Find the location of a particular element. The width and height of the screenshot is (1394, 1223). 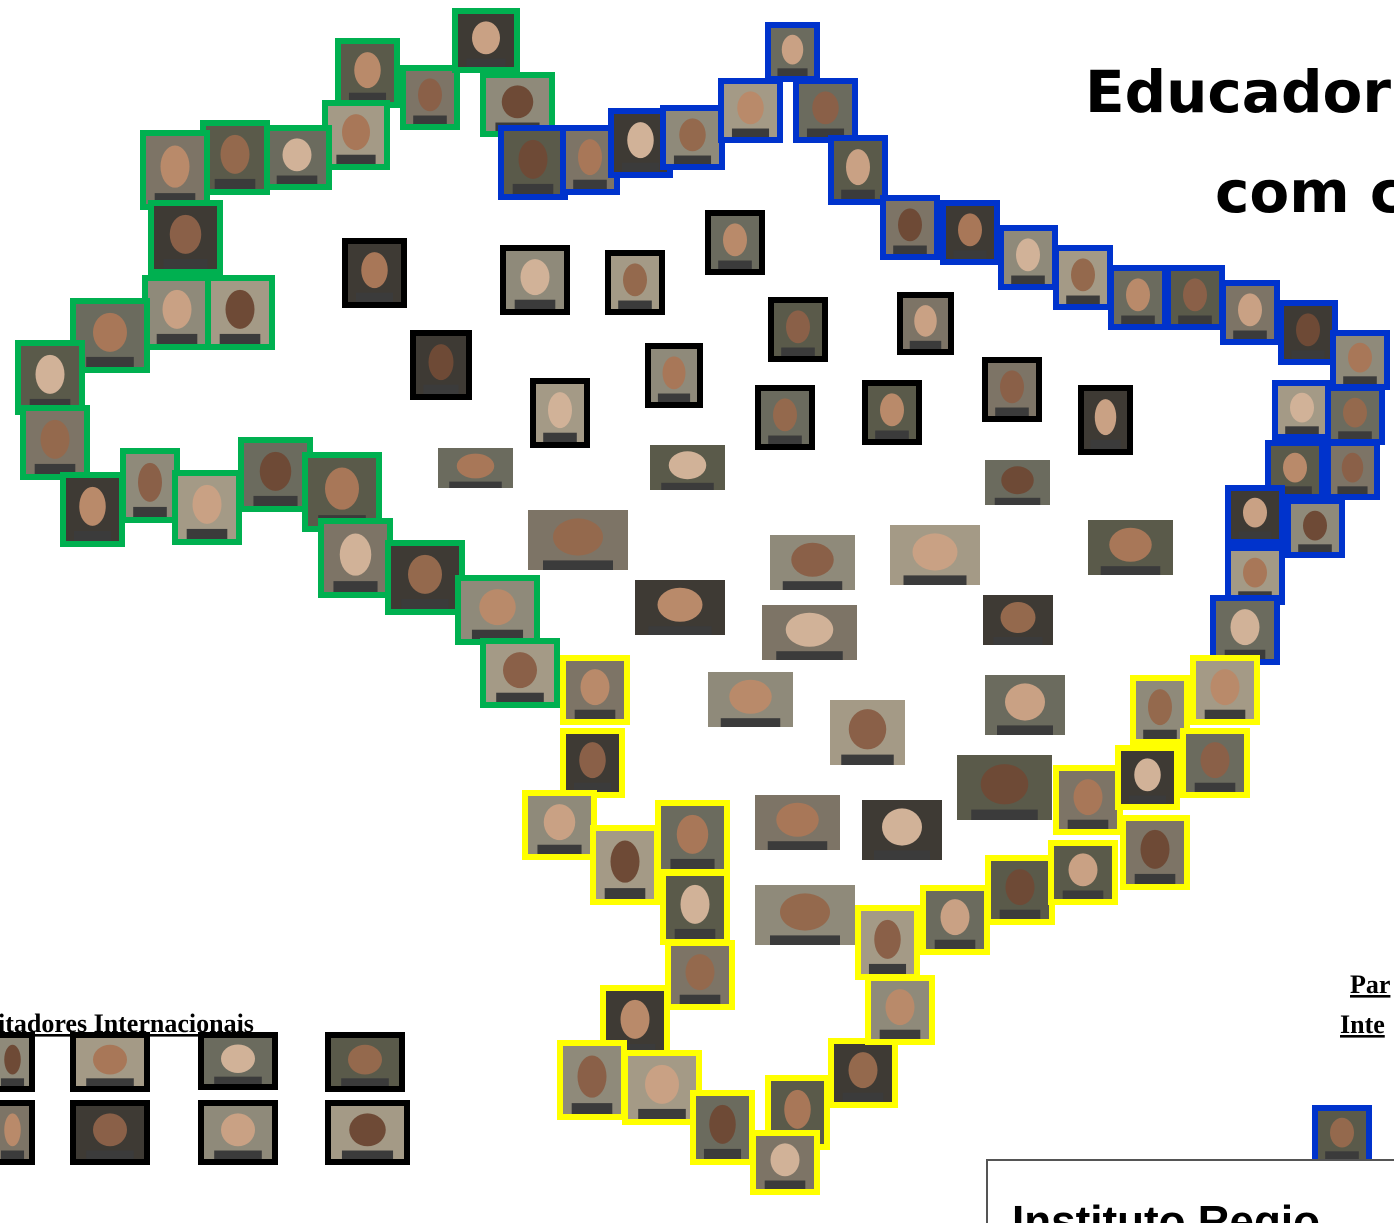

left-caption: itadores Internacionais is located at coordinates (127, 1023).